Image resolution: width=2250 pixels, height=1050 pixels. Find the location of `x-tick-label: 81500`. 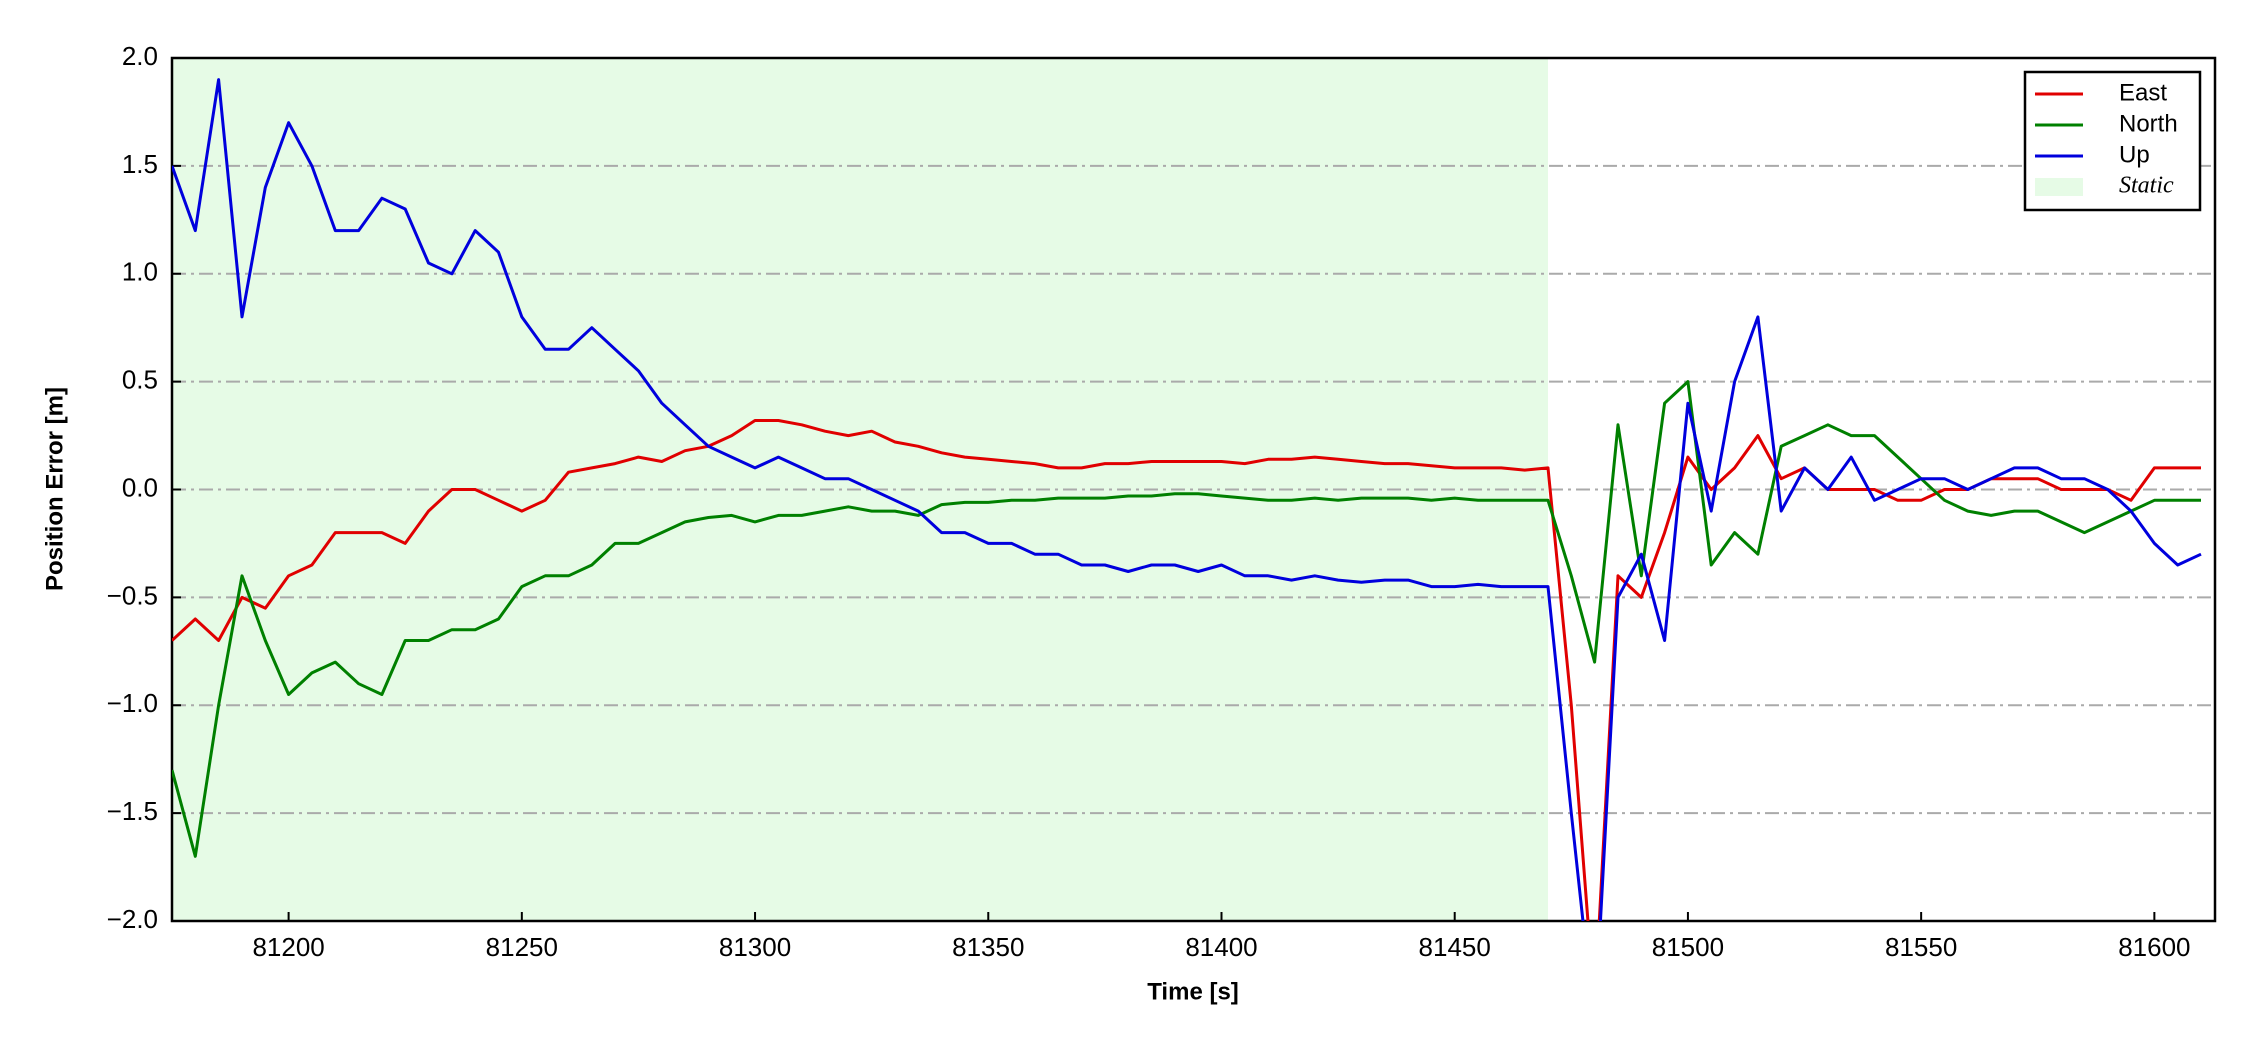

x-tick-label: 81500 is located at coordinates (1688, 947).